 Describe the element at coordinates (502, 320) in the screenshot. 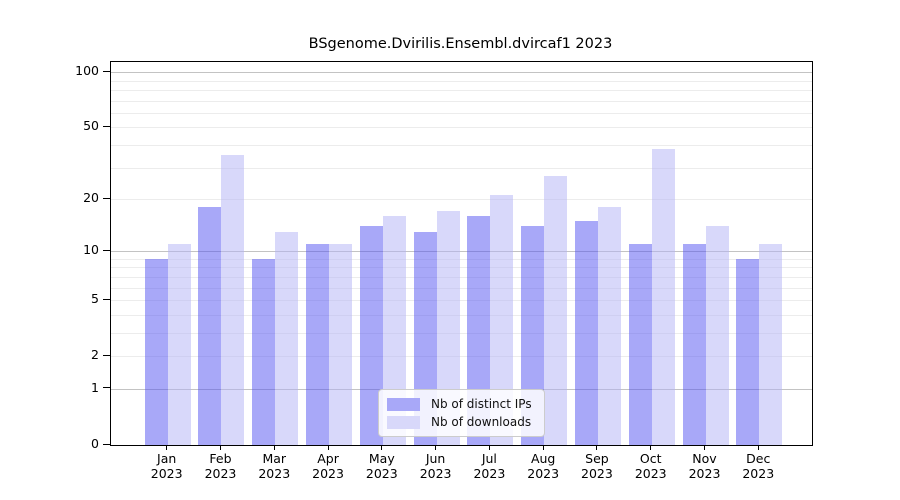

I see `bar-downloads-jul` at that location.